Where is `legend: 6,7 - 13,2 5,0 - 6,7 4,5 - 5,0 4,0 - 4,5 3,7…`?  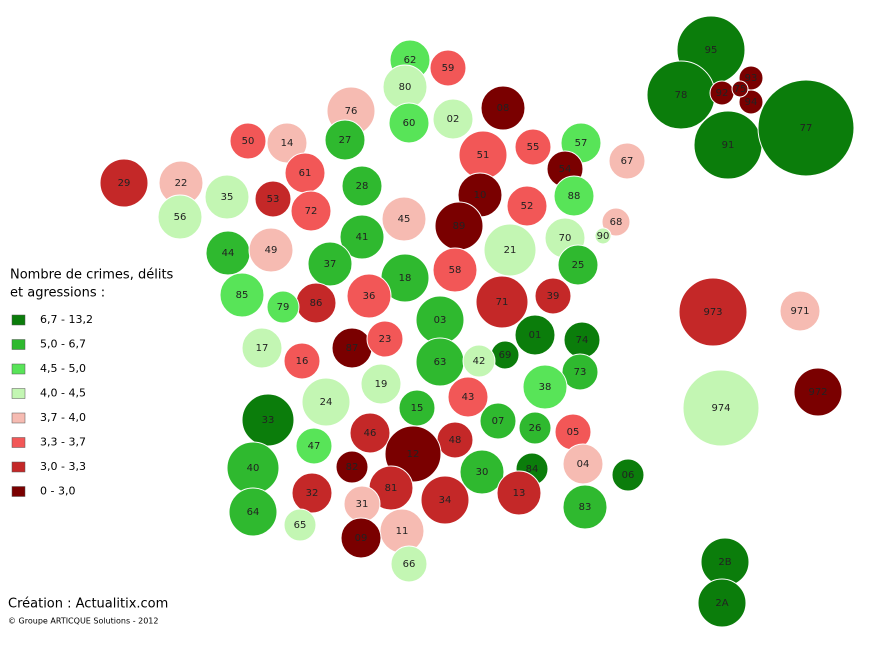 legend: 6,7 - 13,2 5,0 - 6,7 4,5 - 5,0 4,0 - 4,5 3,7… is located at coordinates (52, 405).